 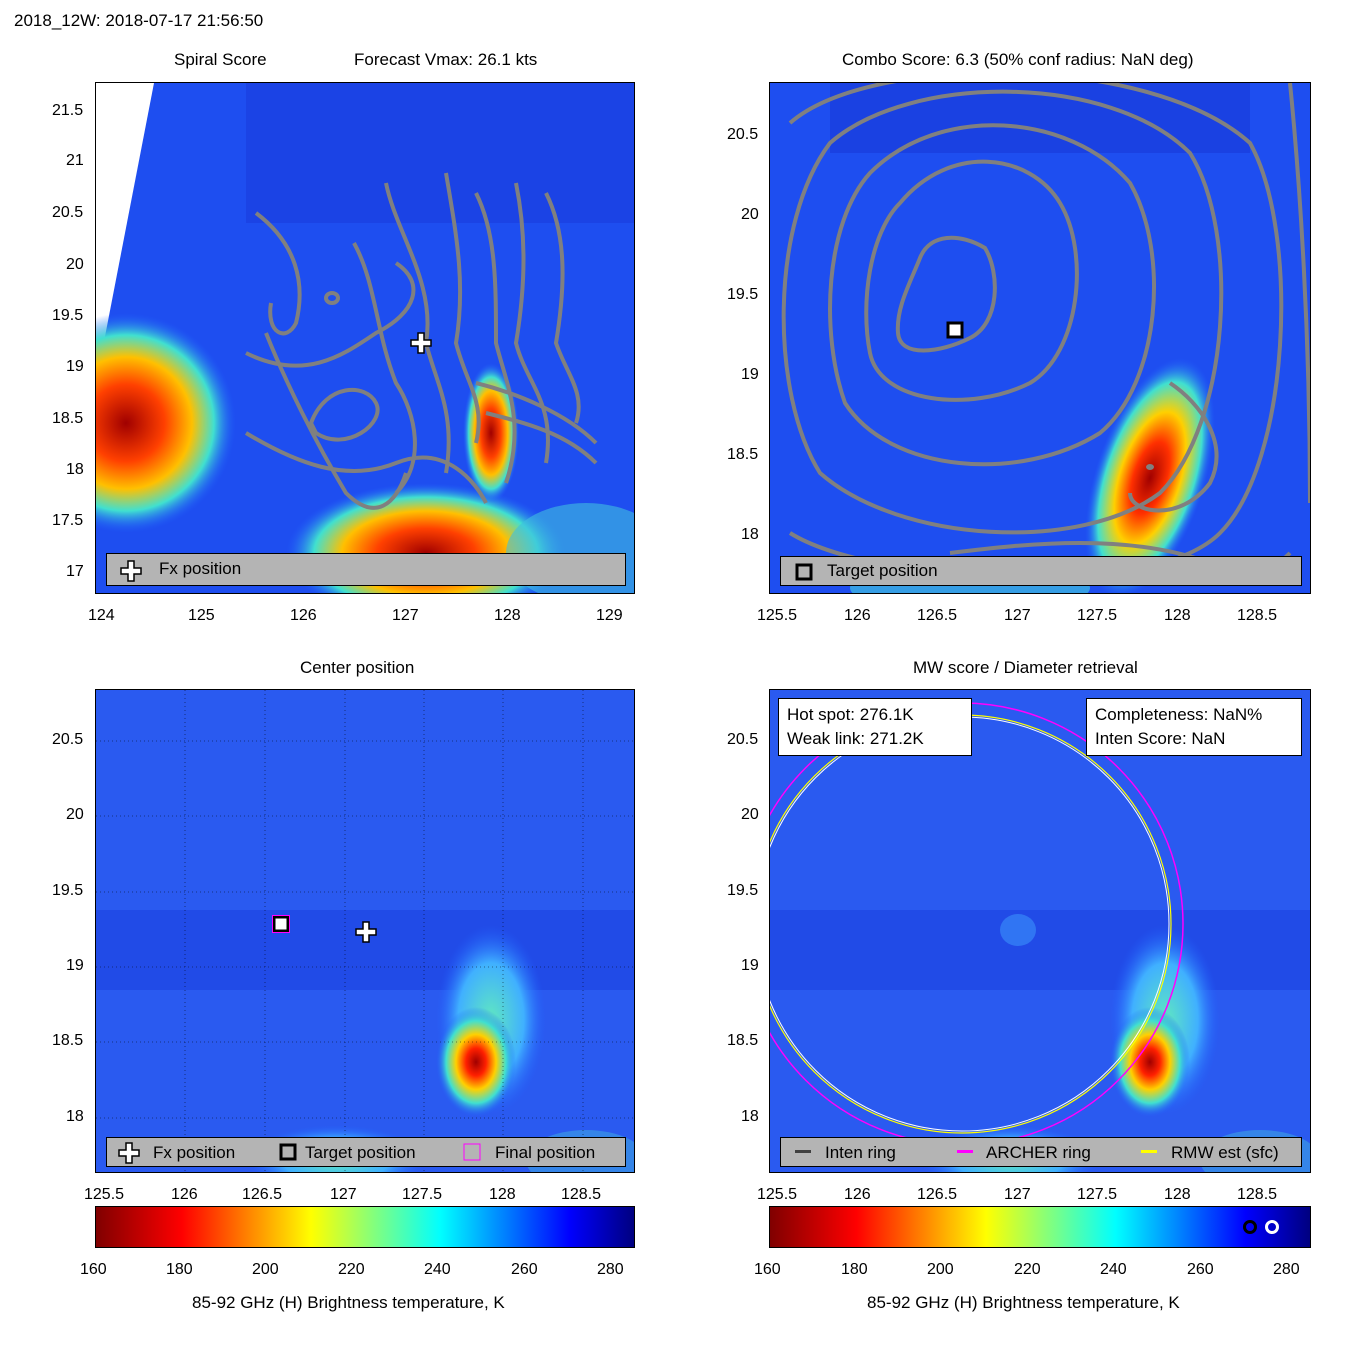 What do you see at coordinates (351, 1269) in the screenshot?
I see `cbar-tick: 220` at bounding box center [351, 1269].